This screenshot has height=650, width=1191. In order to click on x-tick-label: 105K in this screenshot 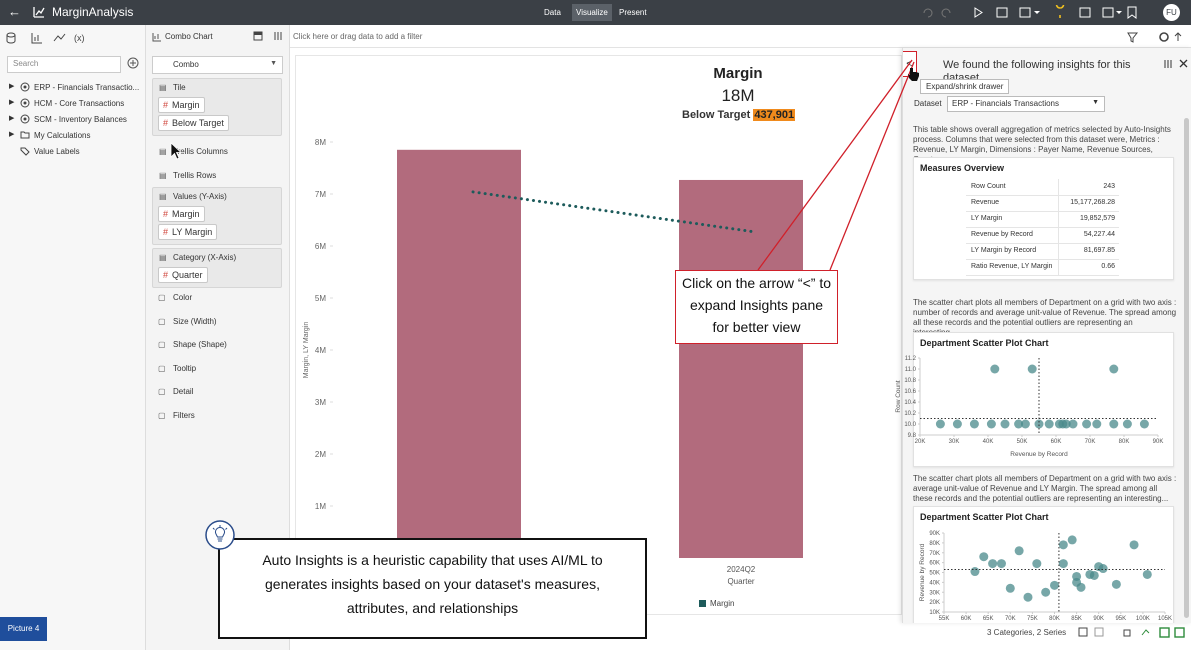, I will do `click(1165, 619)`.